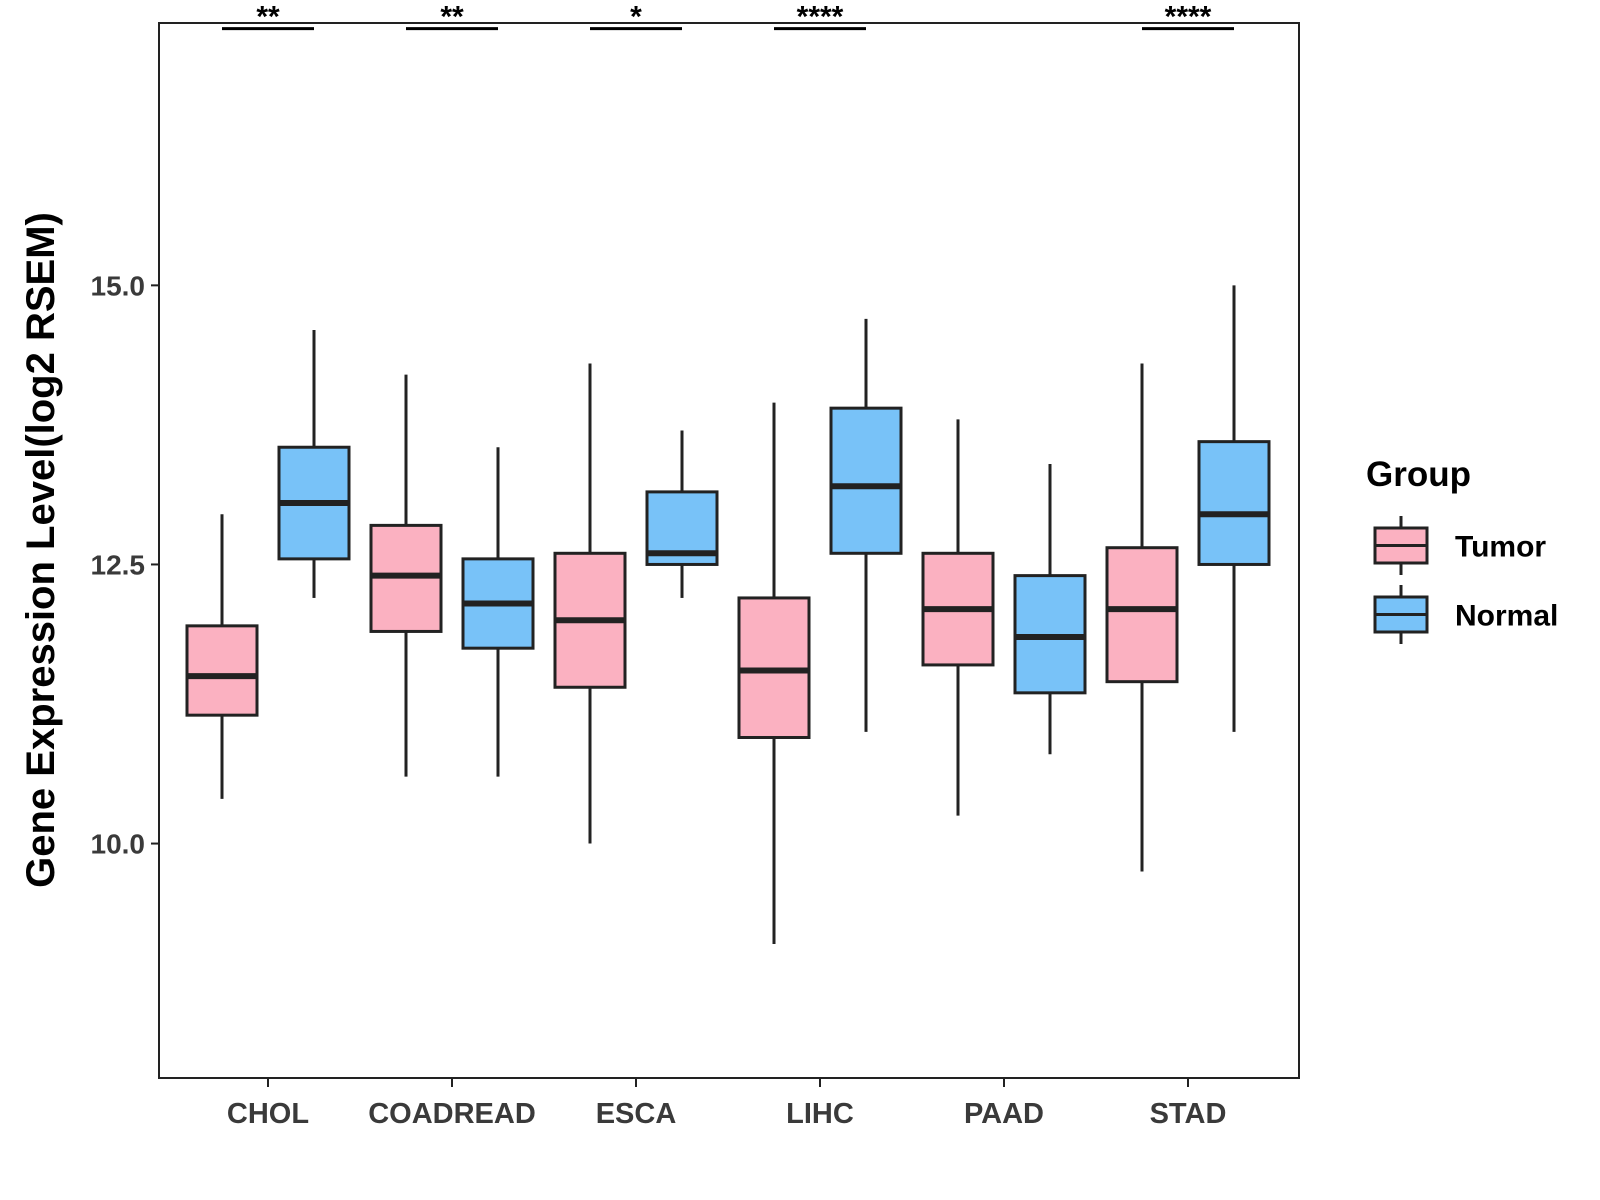 The image size is (1600, 1200). I want to click on box-normal-lihc, so click(866, 525).